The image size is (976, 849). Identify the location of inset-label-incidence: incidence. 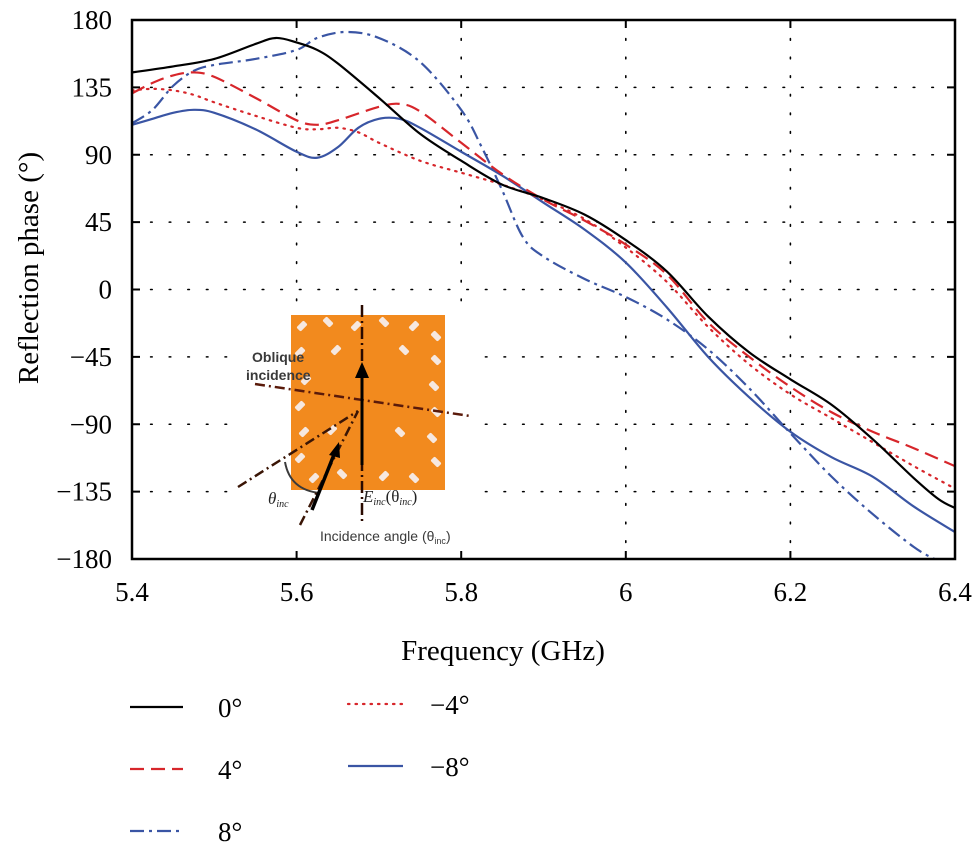
(278, 375).